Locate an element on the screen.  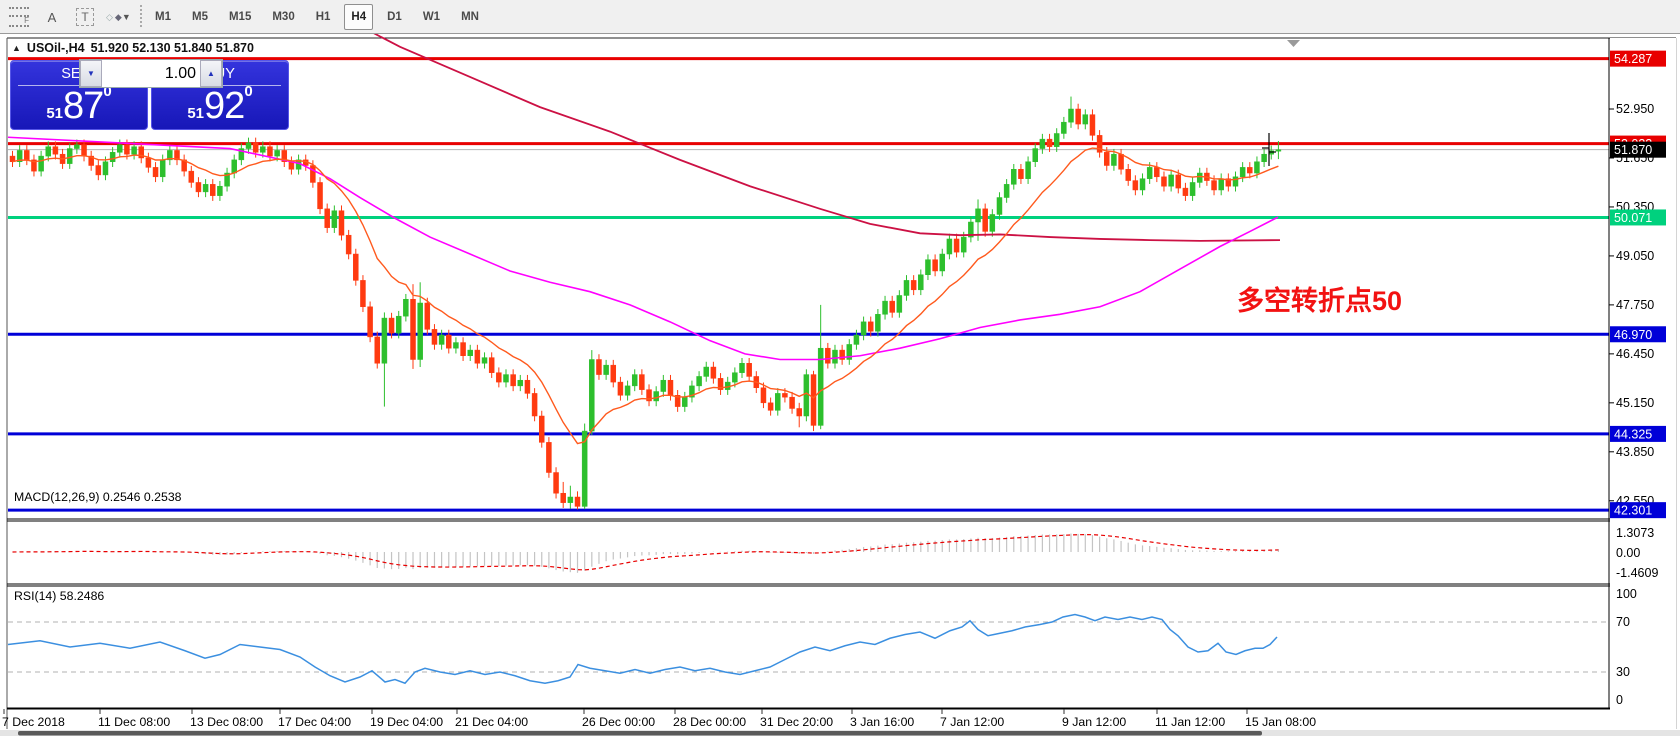
rsi-line is located at coordinates (642, 649).